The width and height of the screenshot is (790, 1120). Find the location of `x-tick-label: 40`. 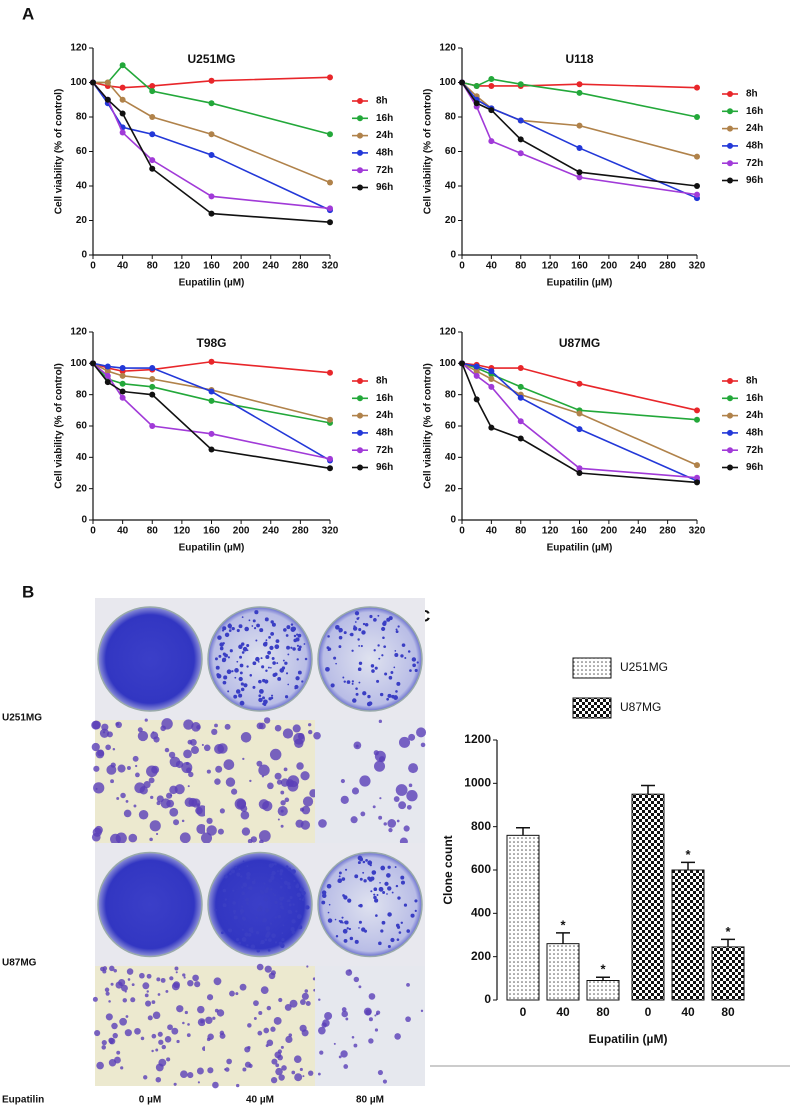

x-tick-label: 40 is located at coordinates (563, 1012).